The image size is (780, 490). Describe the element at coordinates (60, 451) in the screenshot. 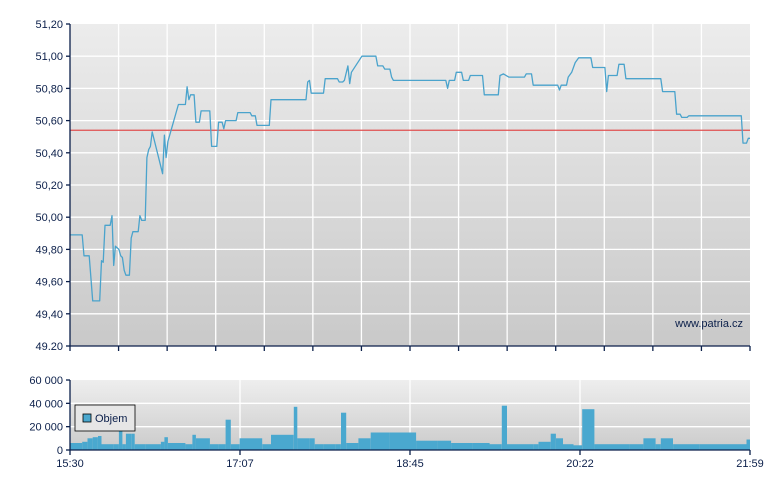

I see `volume-tick-label: 0` at that location.